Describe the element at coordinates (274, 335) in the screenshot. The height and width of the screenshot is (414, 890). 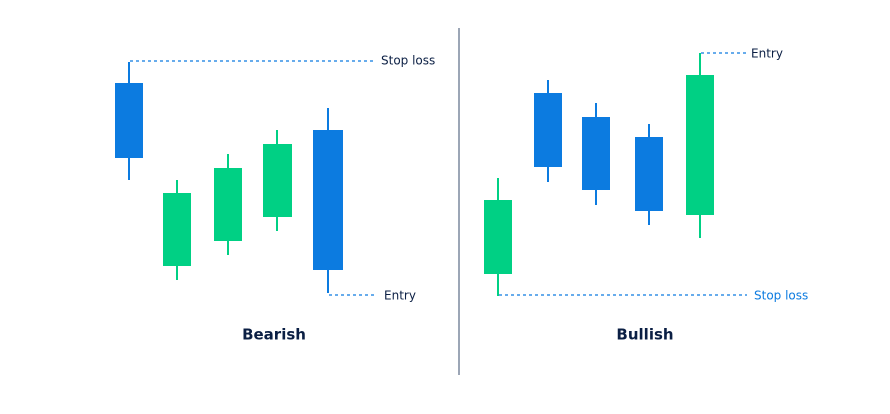
I see `panel-title: Bearish` at that location.